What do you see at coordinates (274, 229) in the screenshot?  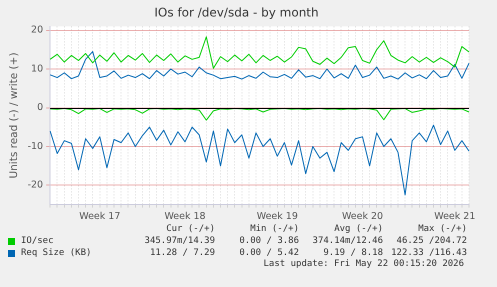 I see `text: Min (-/+)` at bounding box center [274, 229].